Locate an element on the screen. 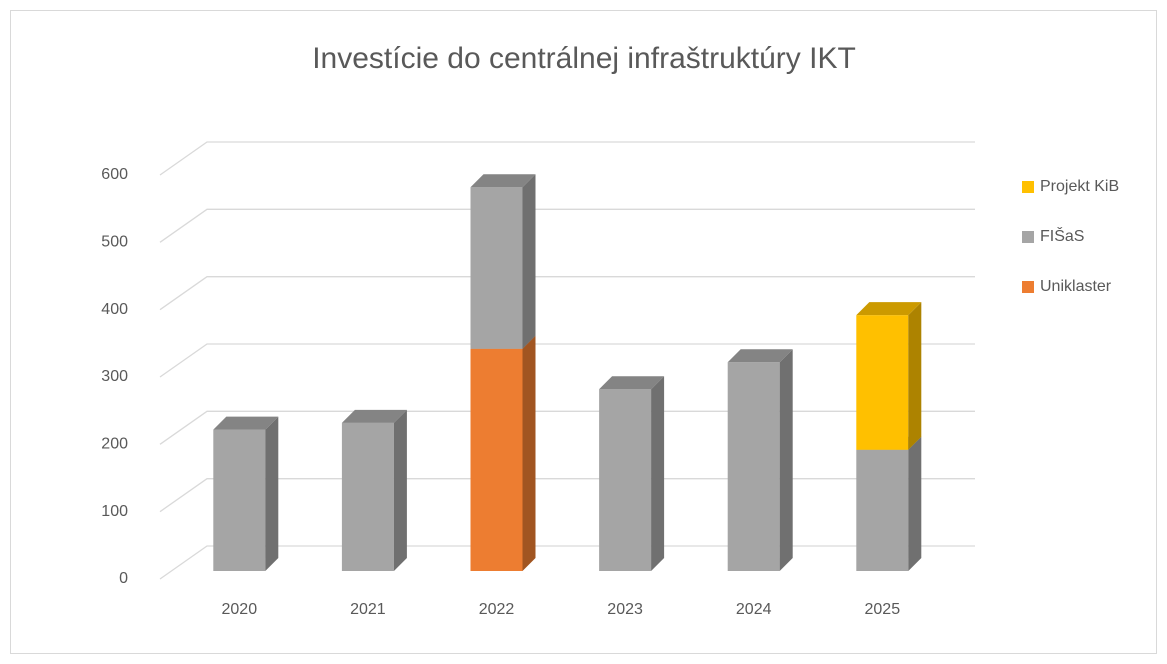 The height and width of the screenshot is (664, 1167). y-tick-label: 600 is located at coordinates (114, 174).